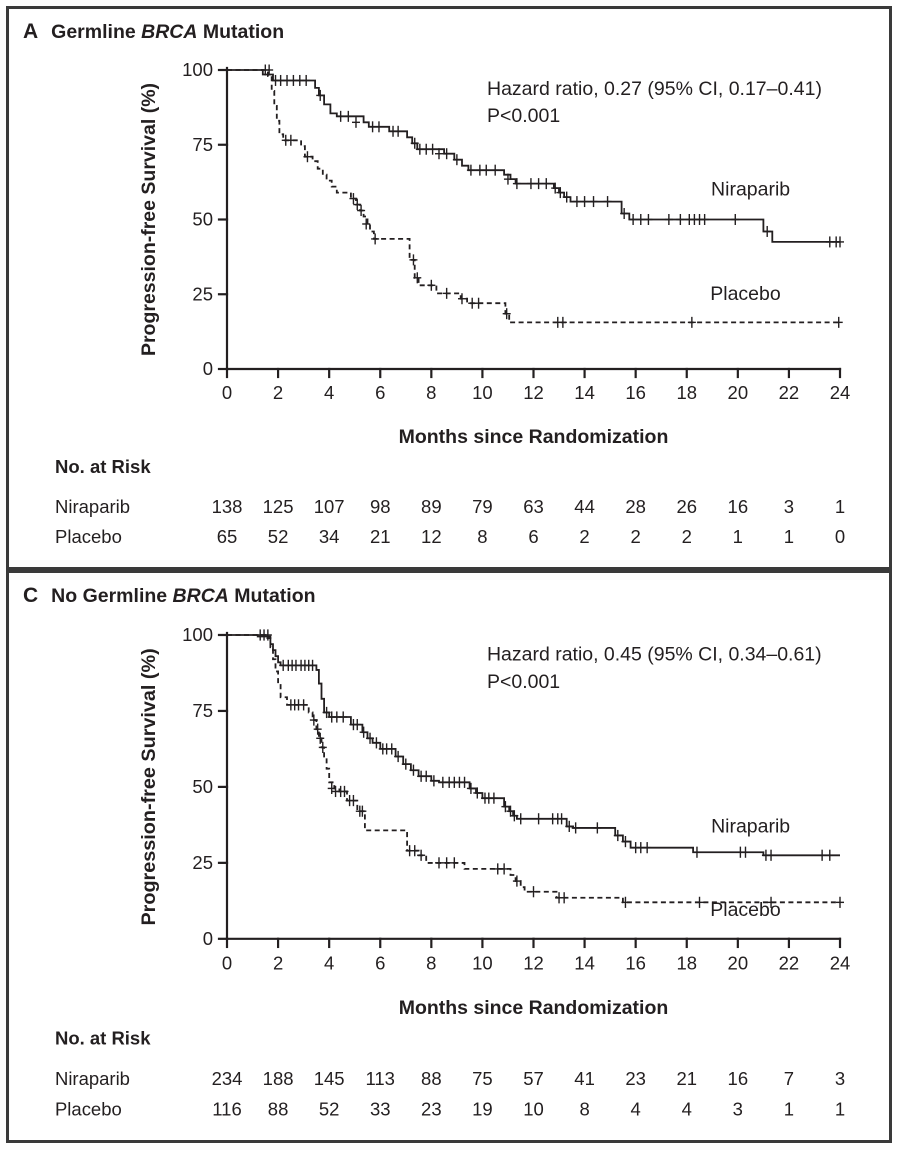  Describe the element at coordinates (533, 1078) in the screenshot. I see `risk-value: 57` at that location.